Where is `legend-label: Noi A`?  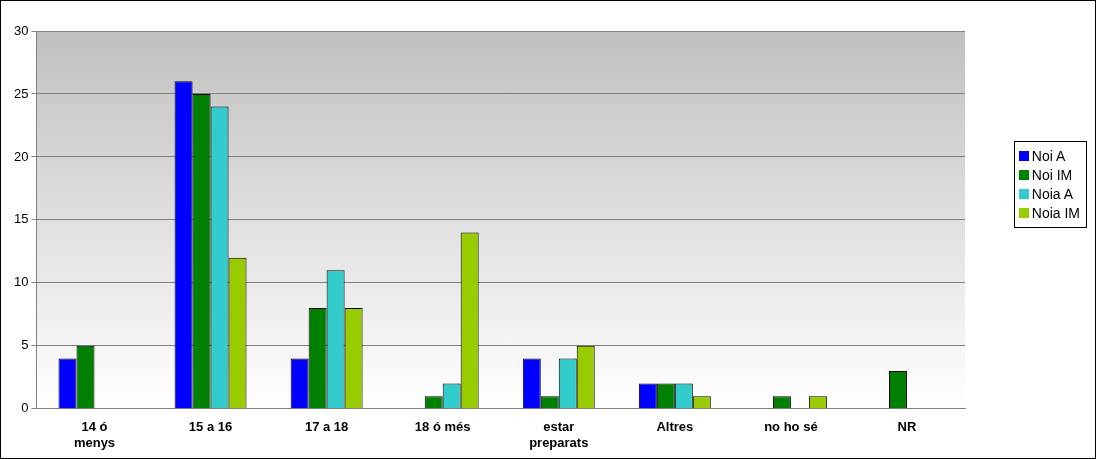
legend-label: Noi A is located at coordinates (1048, 156).